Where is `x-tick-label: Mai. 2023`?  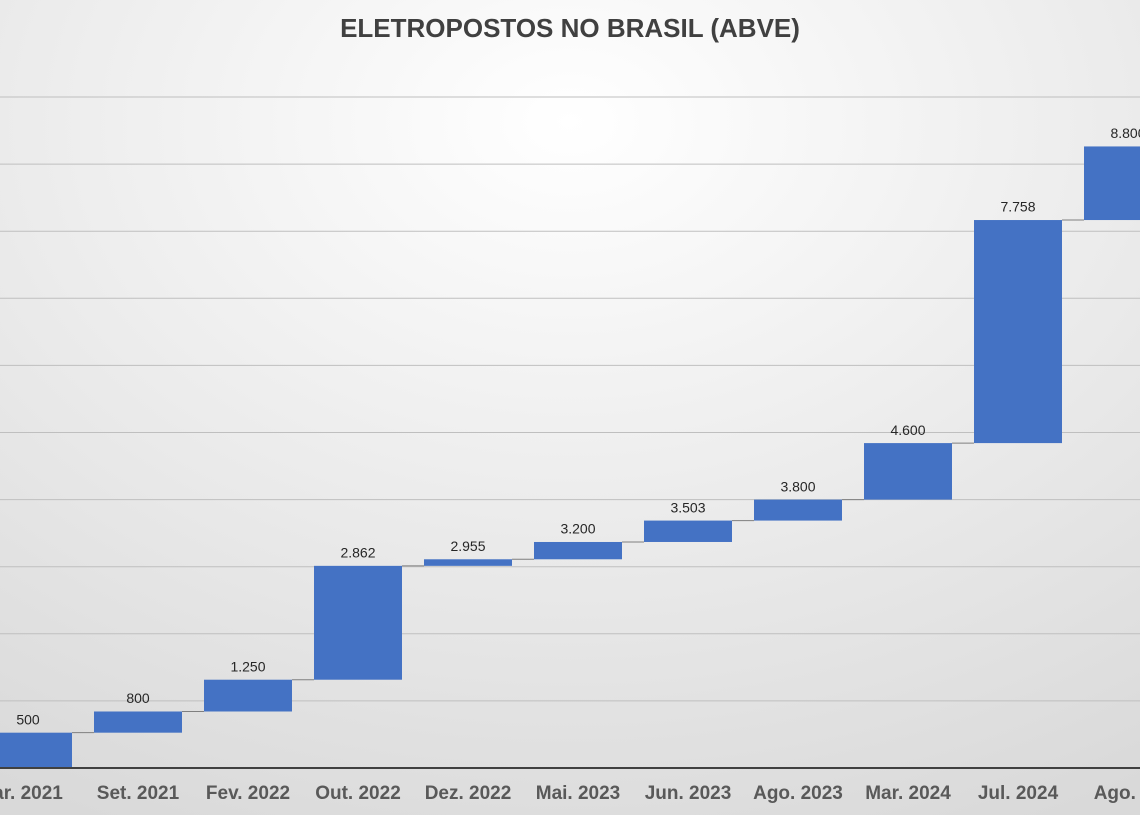
x-tick-label: Mai. 2023 is located at coordinates (578, 793).